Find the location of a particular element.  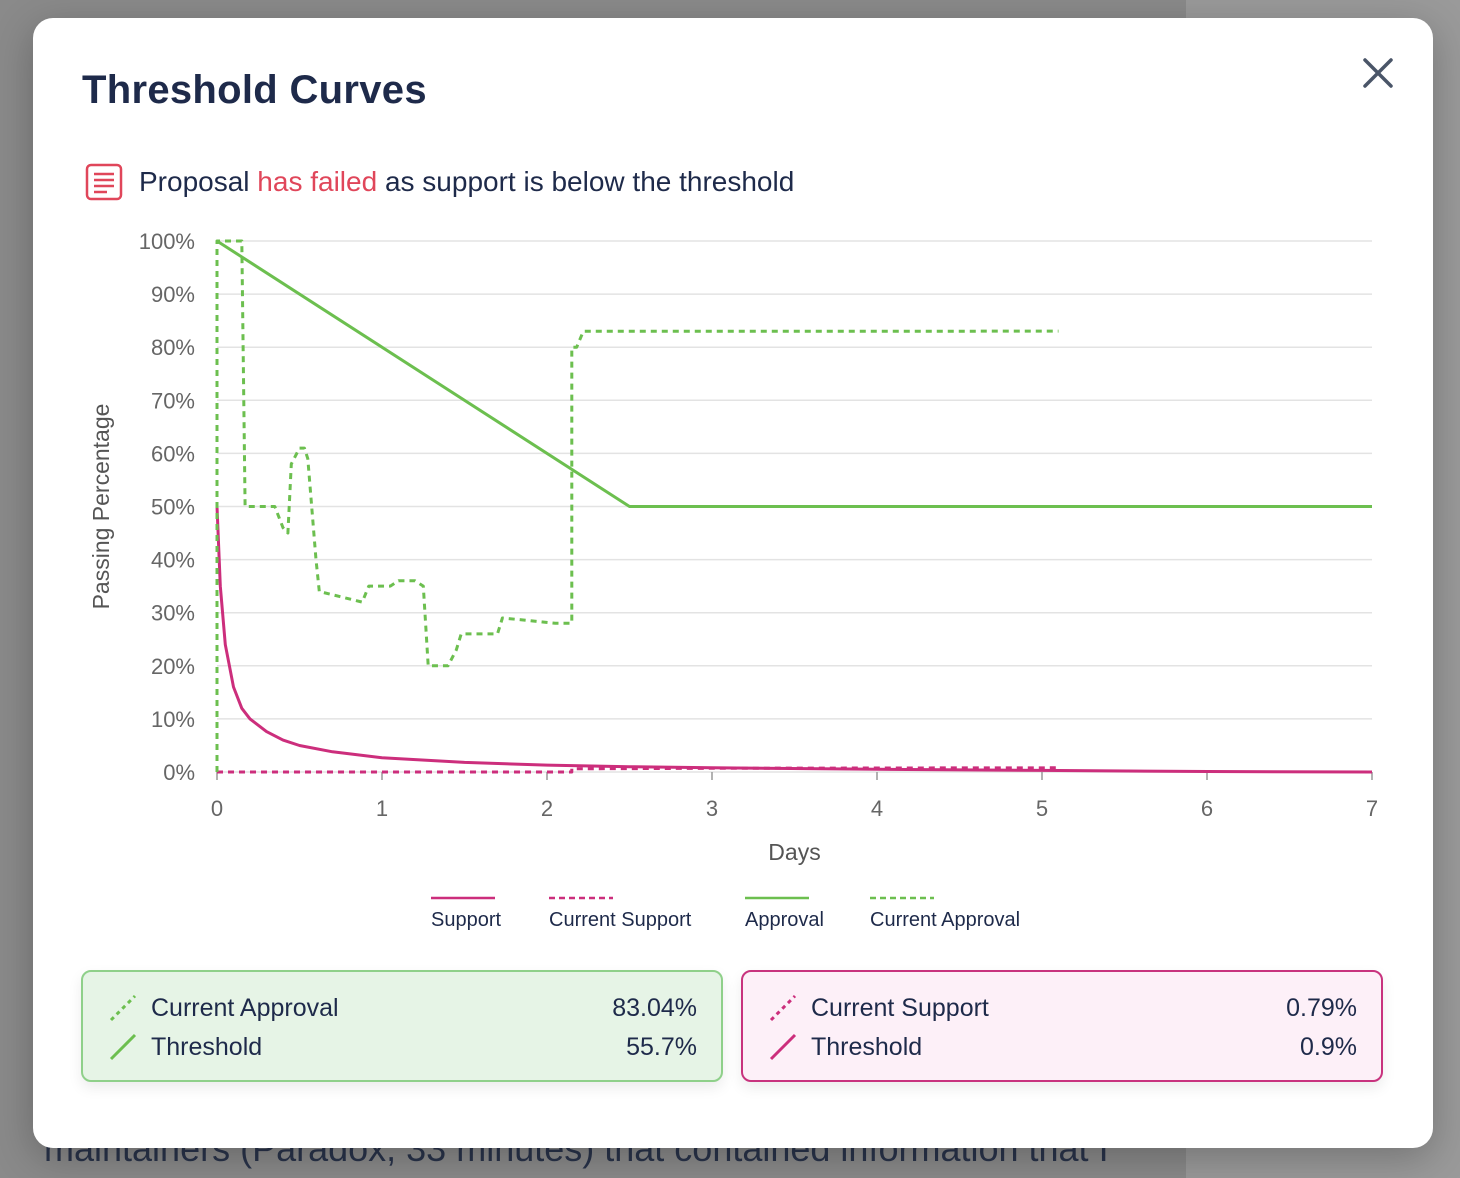

y-tick-label: 0% is located at coordinates (179, 772).